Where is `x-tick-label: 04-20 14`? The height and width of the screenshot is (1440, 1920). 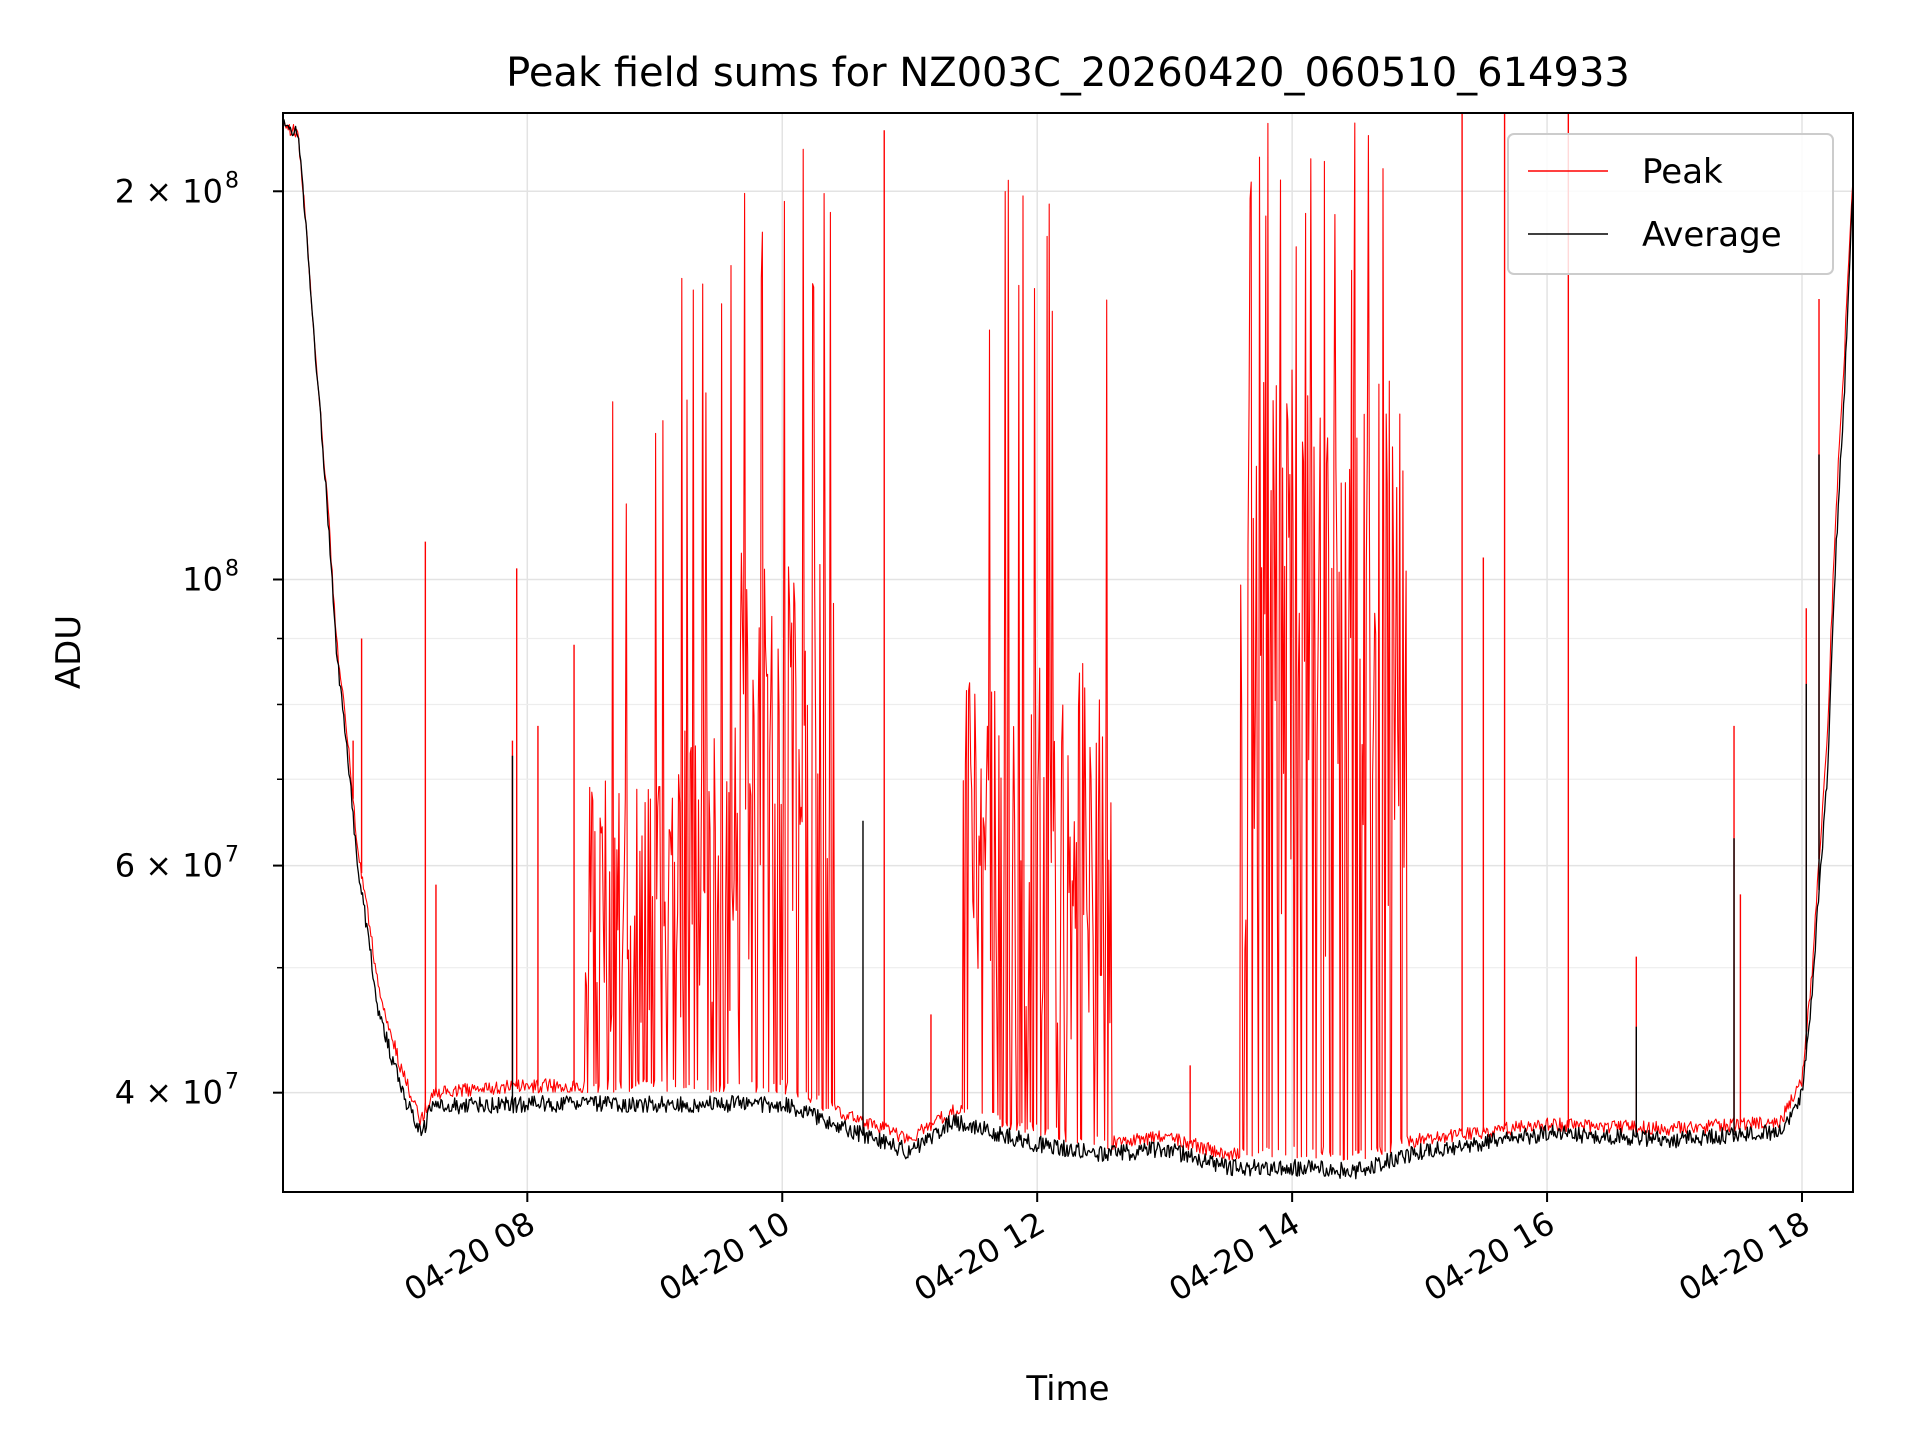 x-tick-label: 04-20 14 is located at coordinates (1235, 1256).